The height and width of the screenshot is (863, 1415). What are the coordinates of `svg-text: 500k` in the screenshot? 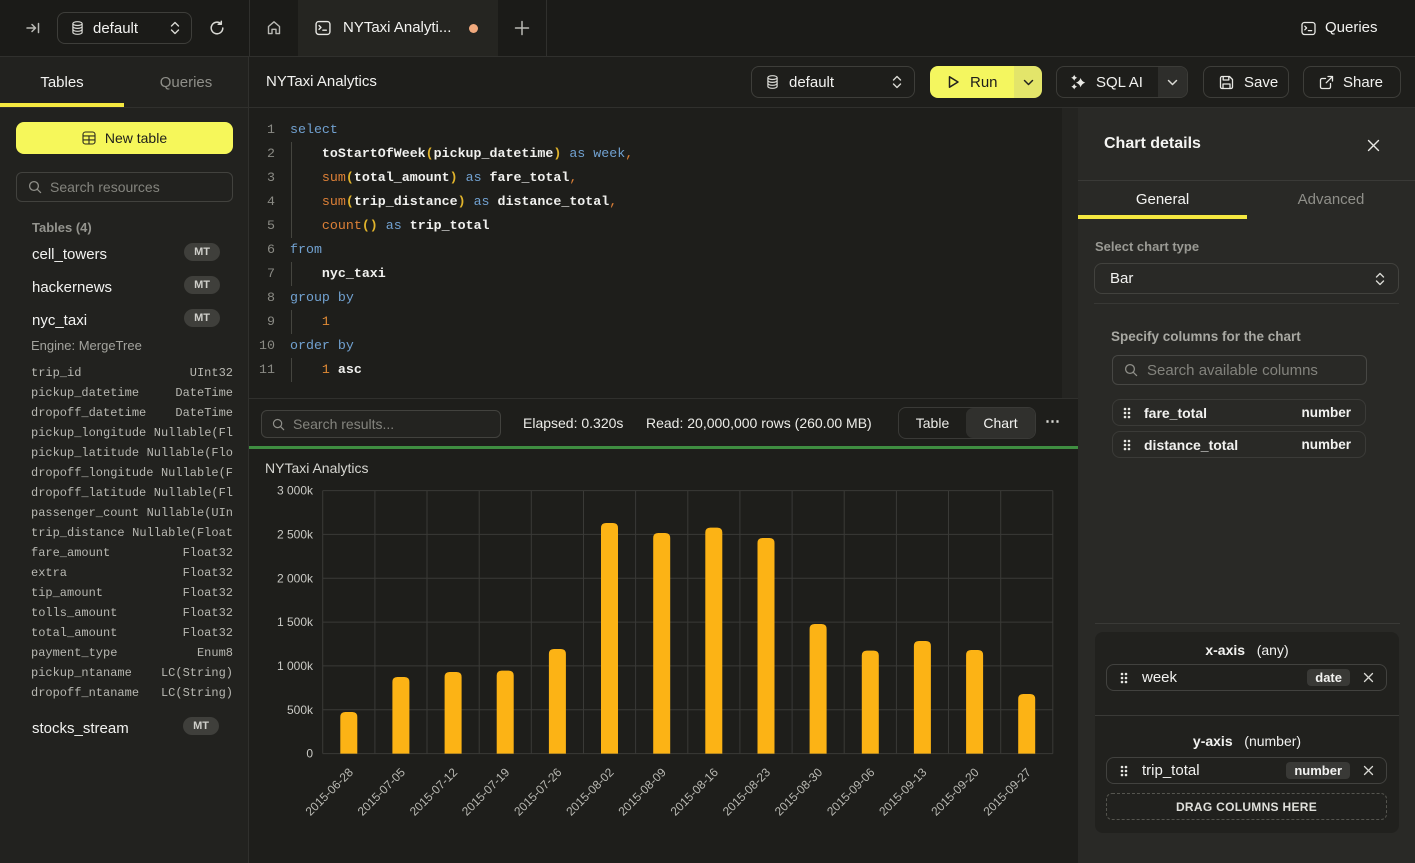 It's located at (300, 710).